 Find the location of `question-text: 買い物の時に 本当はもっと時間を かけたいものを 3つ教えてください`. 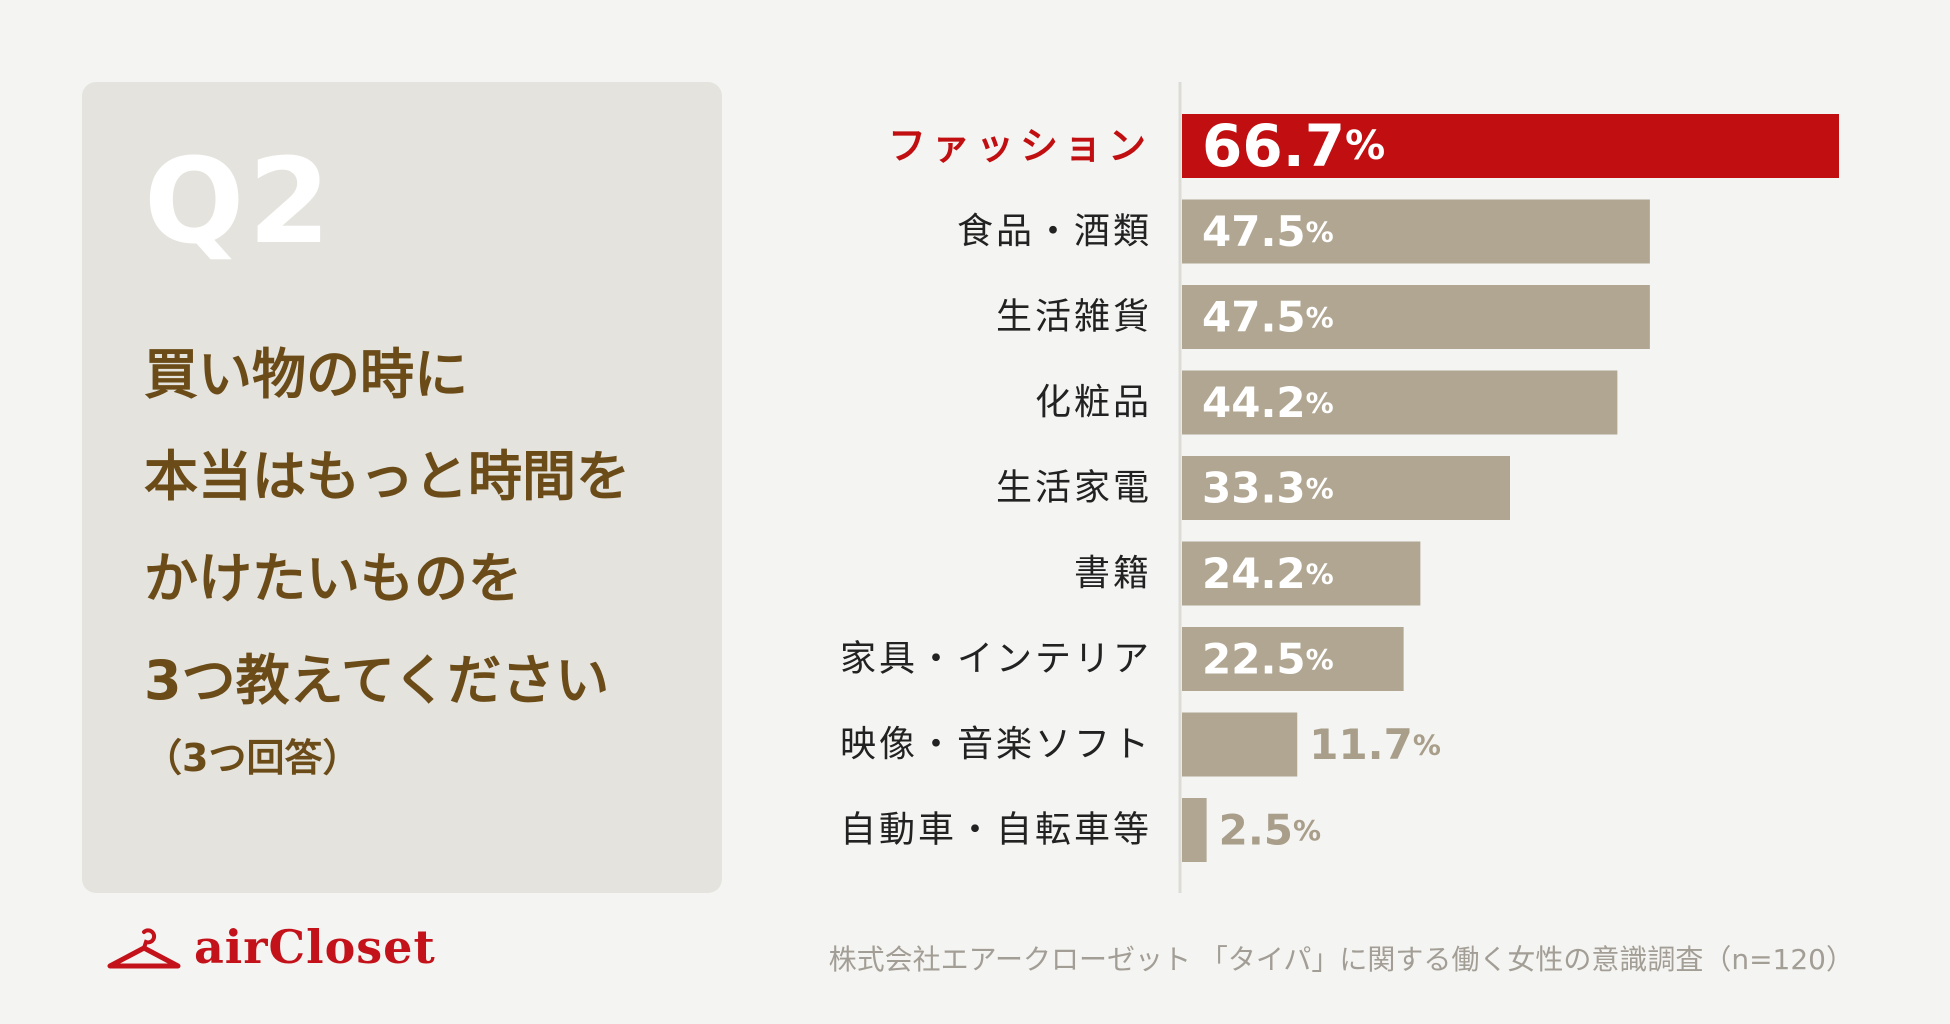

question-text: 買い物の時に 本当はもっと時間を かけたいものを 3つ教えてください is located at coordinates (387, 528).